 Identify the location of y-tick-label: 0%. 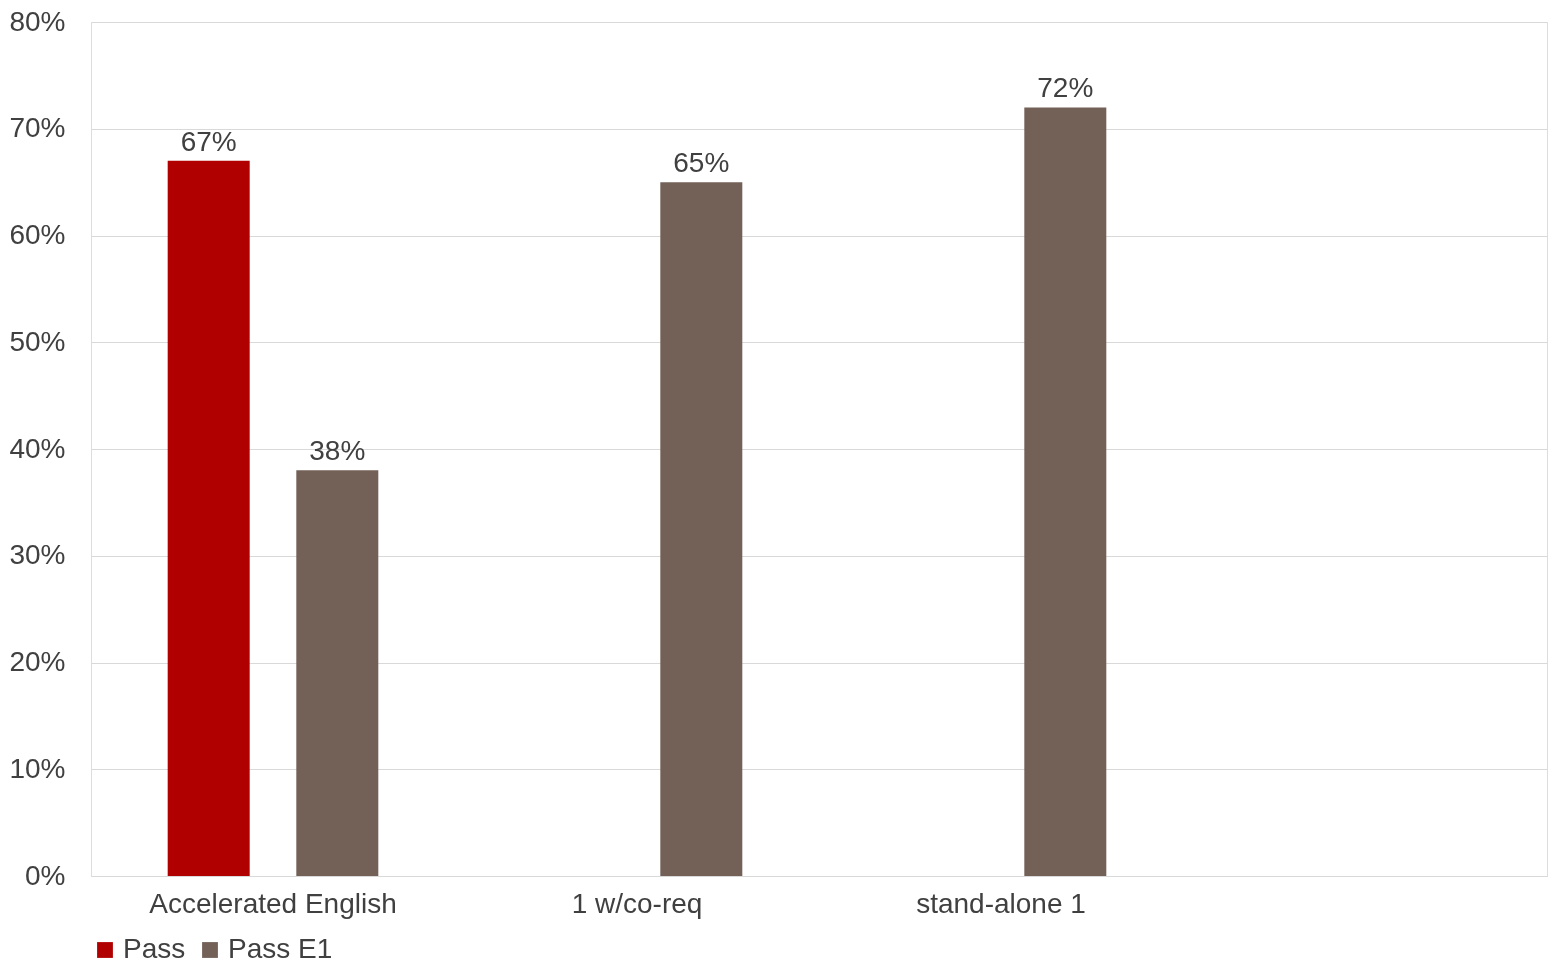
(45, 875).